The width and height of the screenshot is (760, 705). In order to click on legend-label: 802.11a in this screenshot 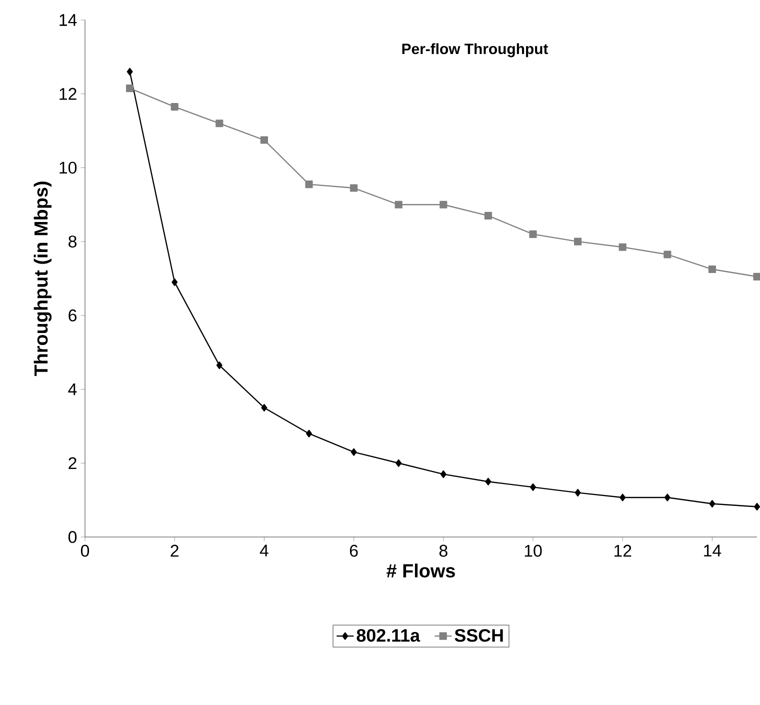, I will do `click(388, 635)`.